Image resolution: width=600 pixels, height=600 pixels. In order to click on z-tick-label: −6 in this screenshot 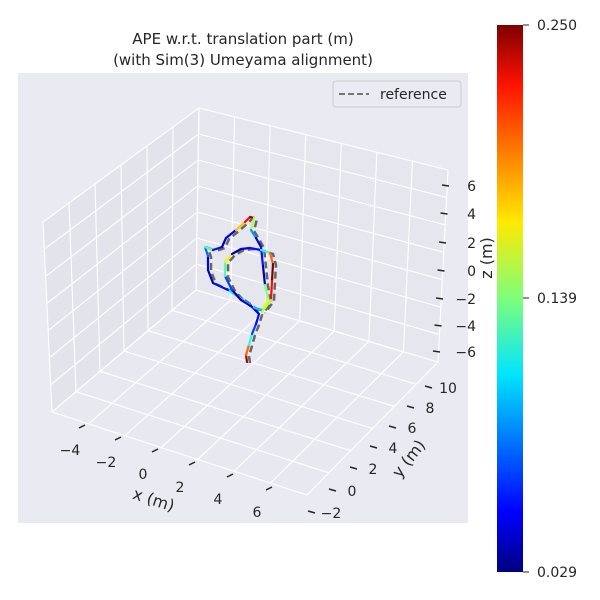, I will do `click(465, 353)`.